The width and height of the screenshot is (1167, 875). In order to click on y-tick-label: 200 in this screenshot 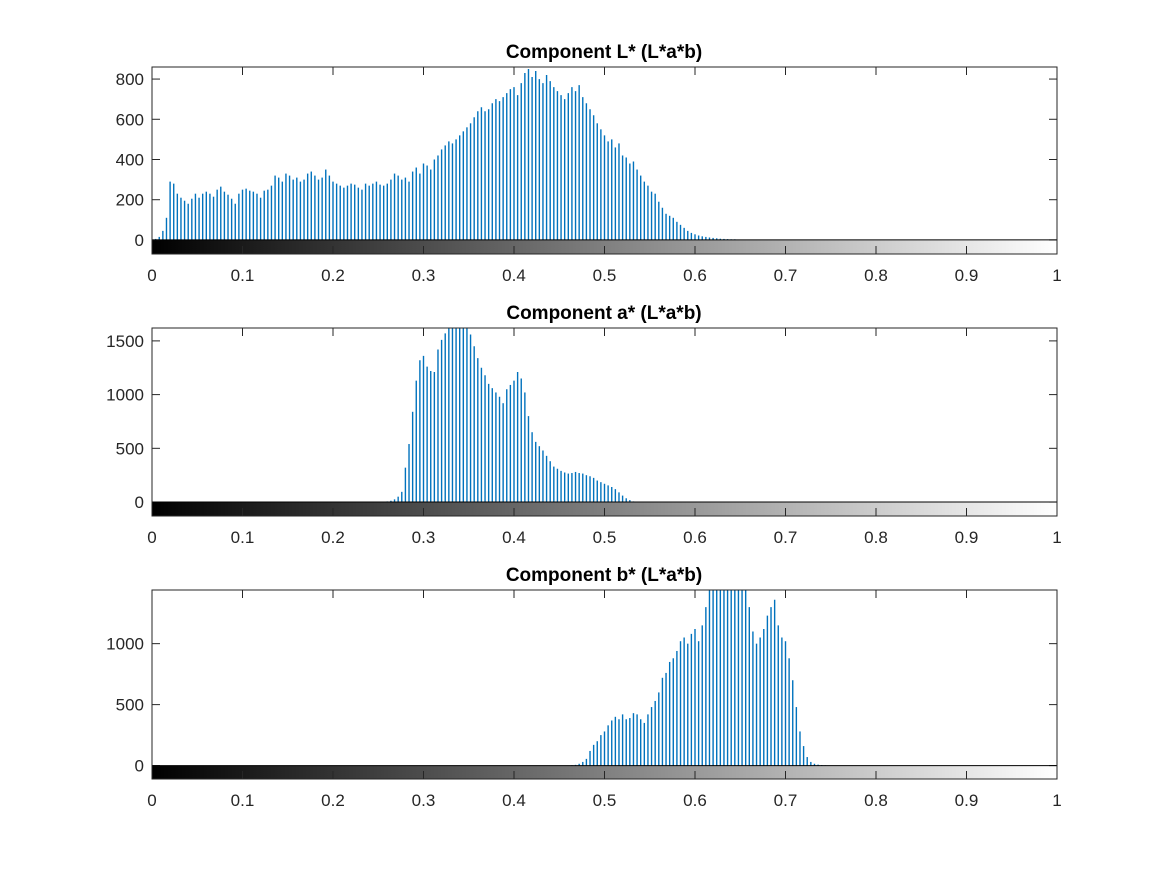, I will do `click(130, 200)`.